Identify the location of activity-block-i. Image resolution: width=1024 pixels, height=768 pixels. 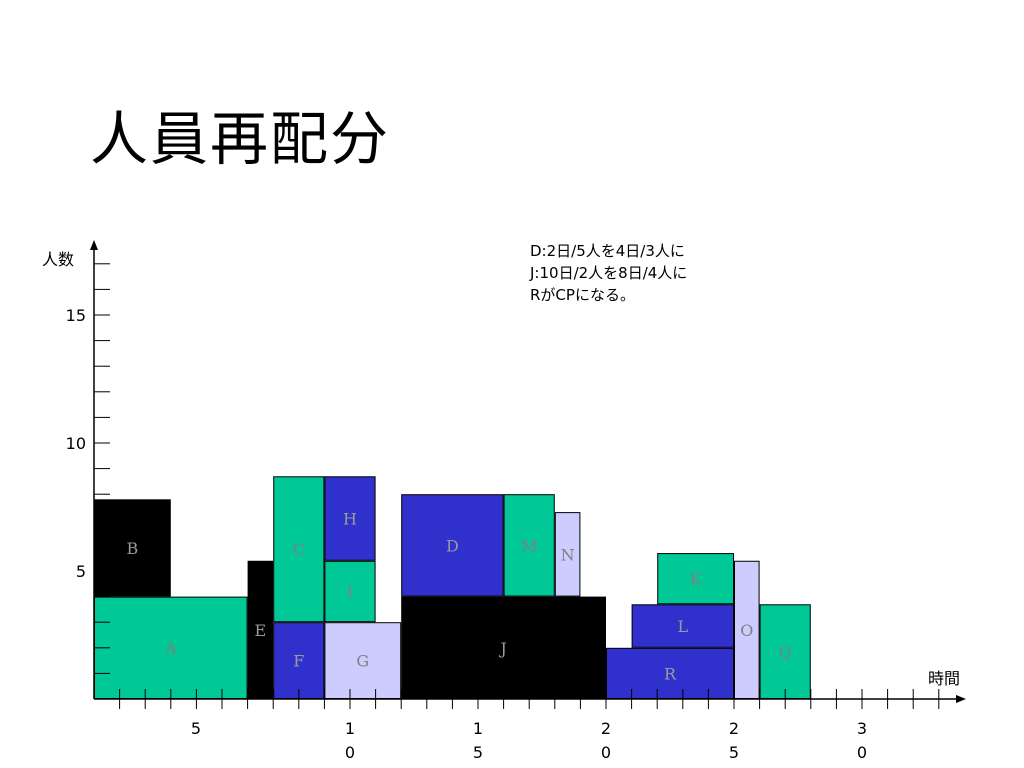
(350, 591).